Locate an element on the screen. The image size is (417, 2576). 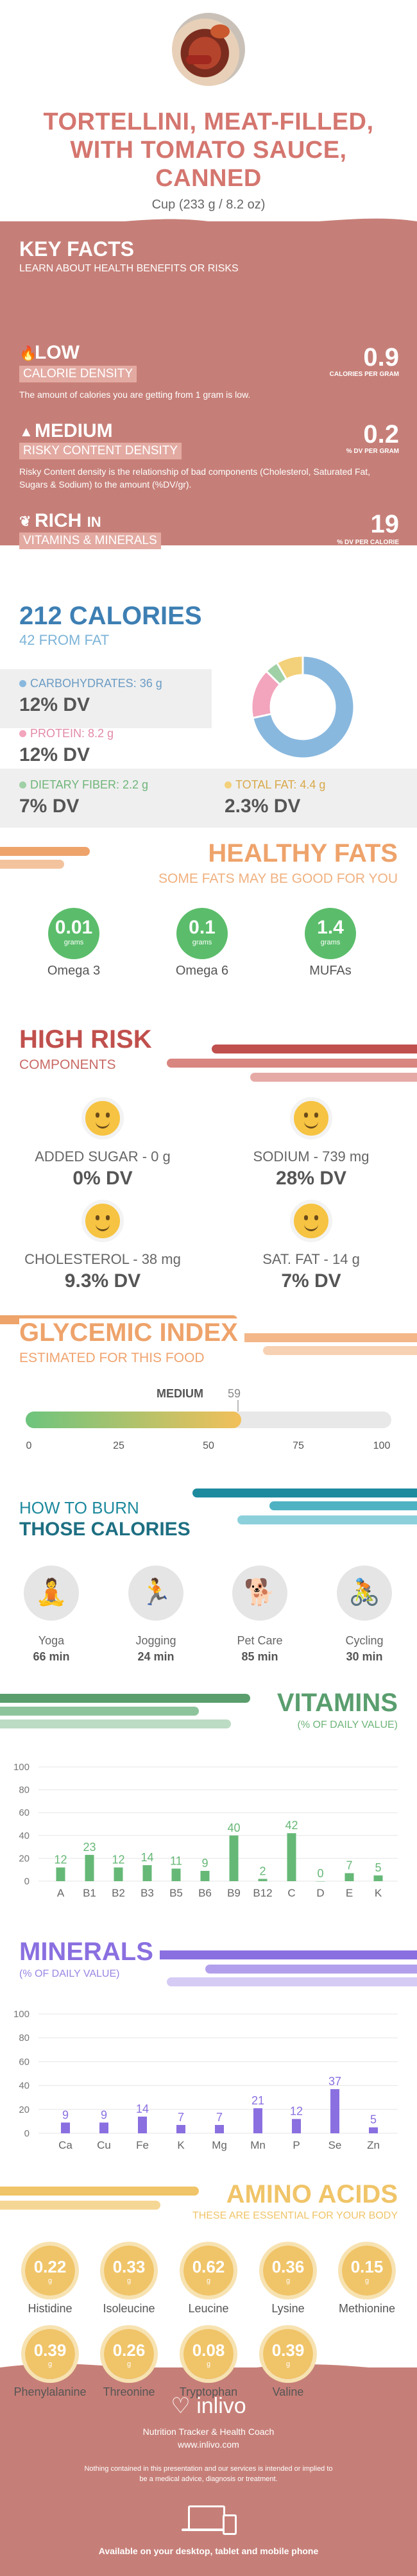
y-tick-label: 80 is located at coordinates (24, 2038).